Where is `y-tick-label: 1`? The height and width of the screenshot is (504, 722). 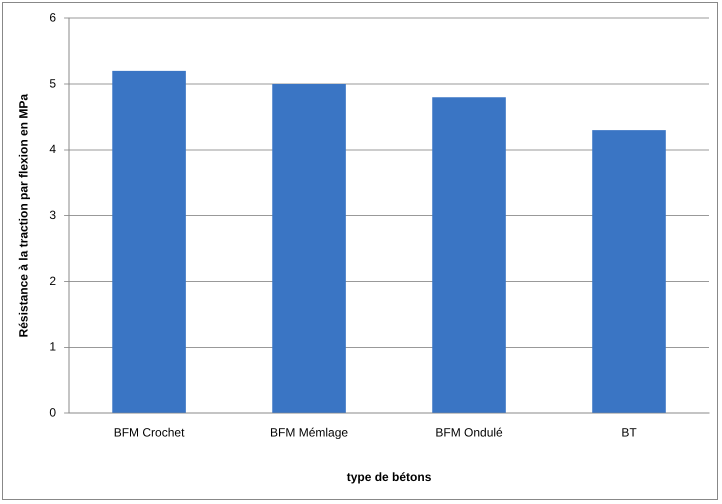
y-tick-label: 1 is located at coordinates (52, 347).